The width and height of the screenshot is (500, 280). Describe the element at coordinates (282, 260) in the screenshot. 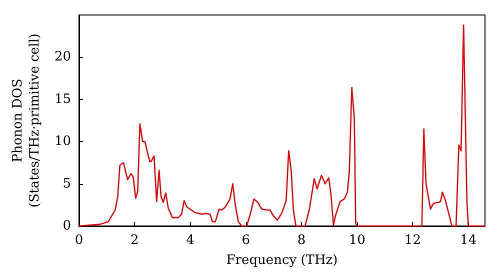

I see `x-axis-title: Frequency (THz)` at that location.